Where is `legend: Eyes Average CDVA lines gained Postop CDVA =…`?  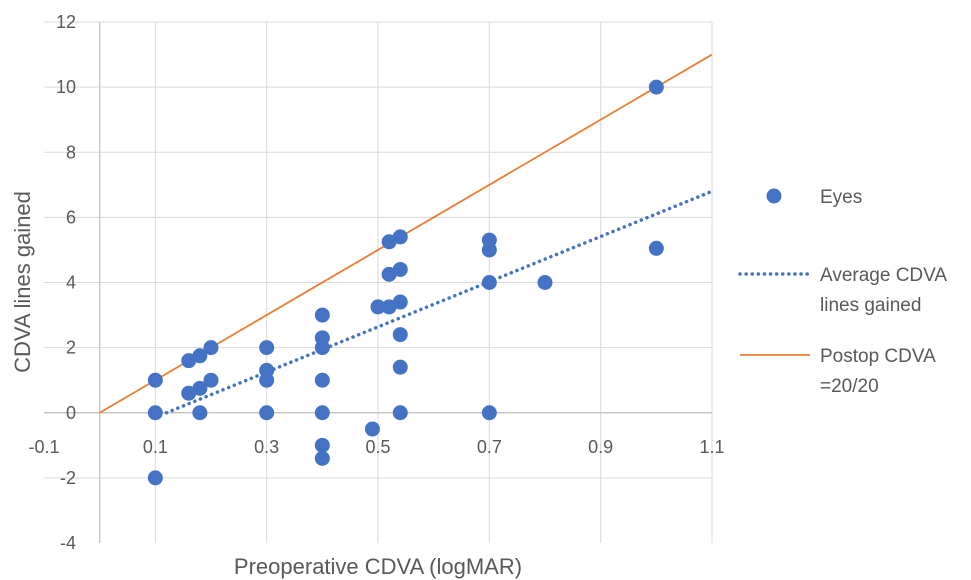 legend: Eyes Average CDVA lines gained Postop CDVA =… is located at coordinates (842, 292).